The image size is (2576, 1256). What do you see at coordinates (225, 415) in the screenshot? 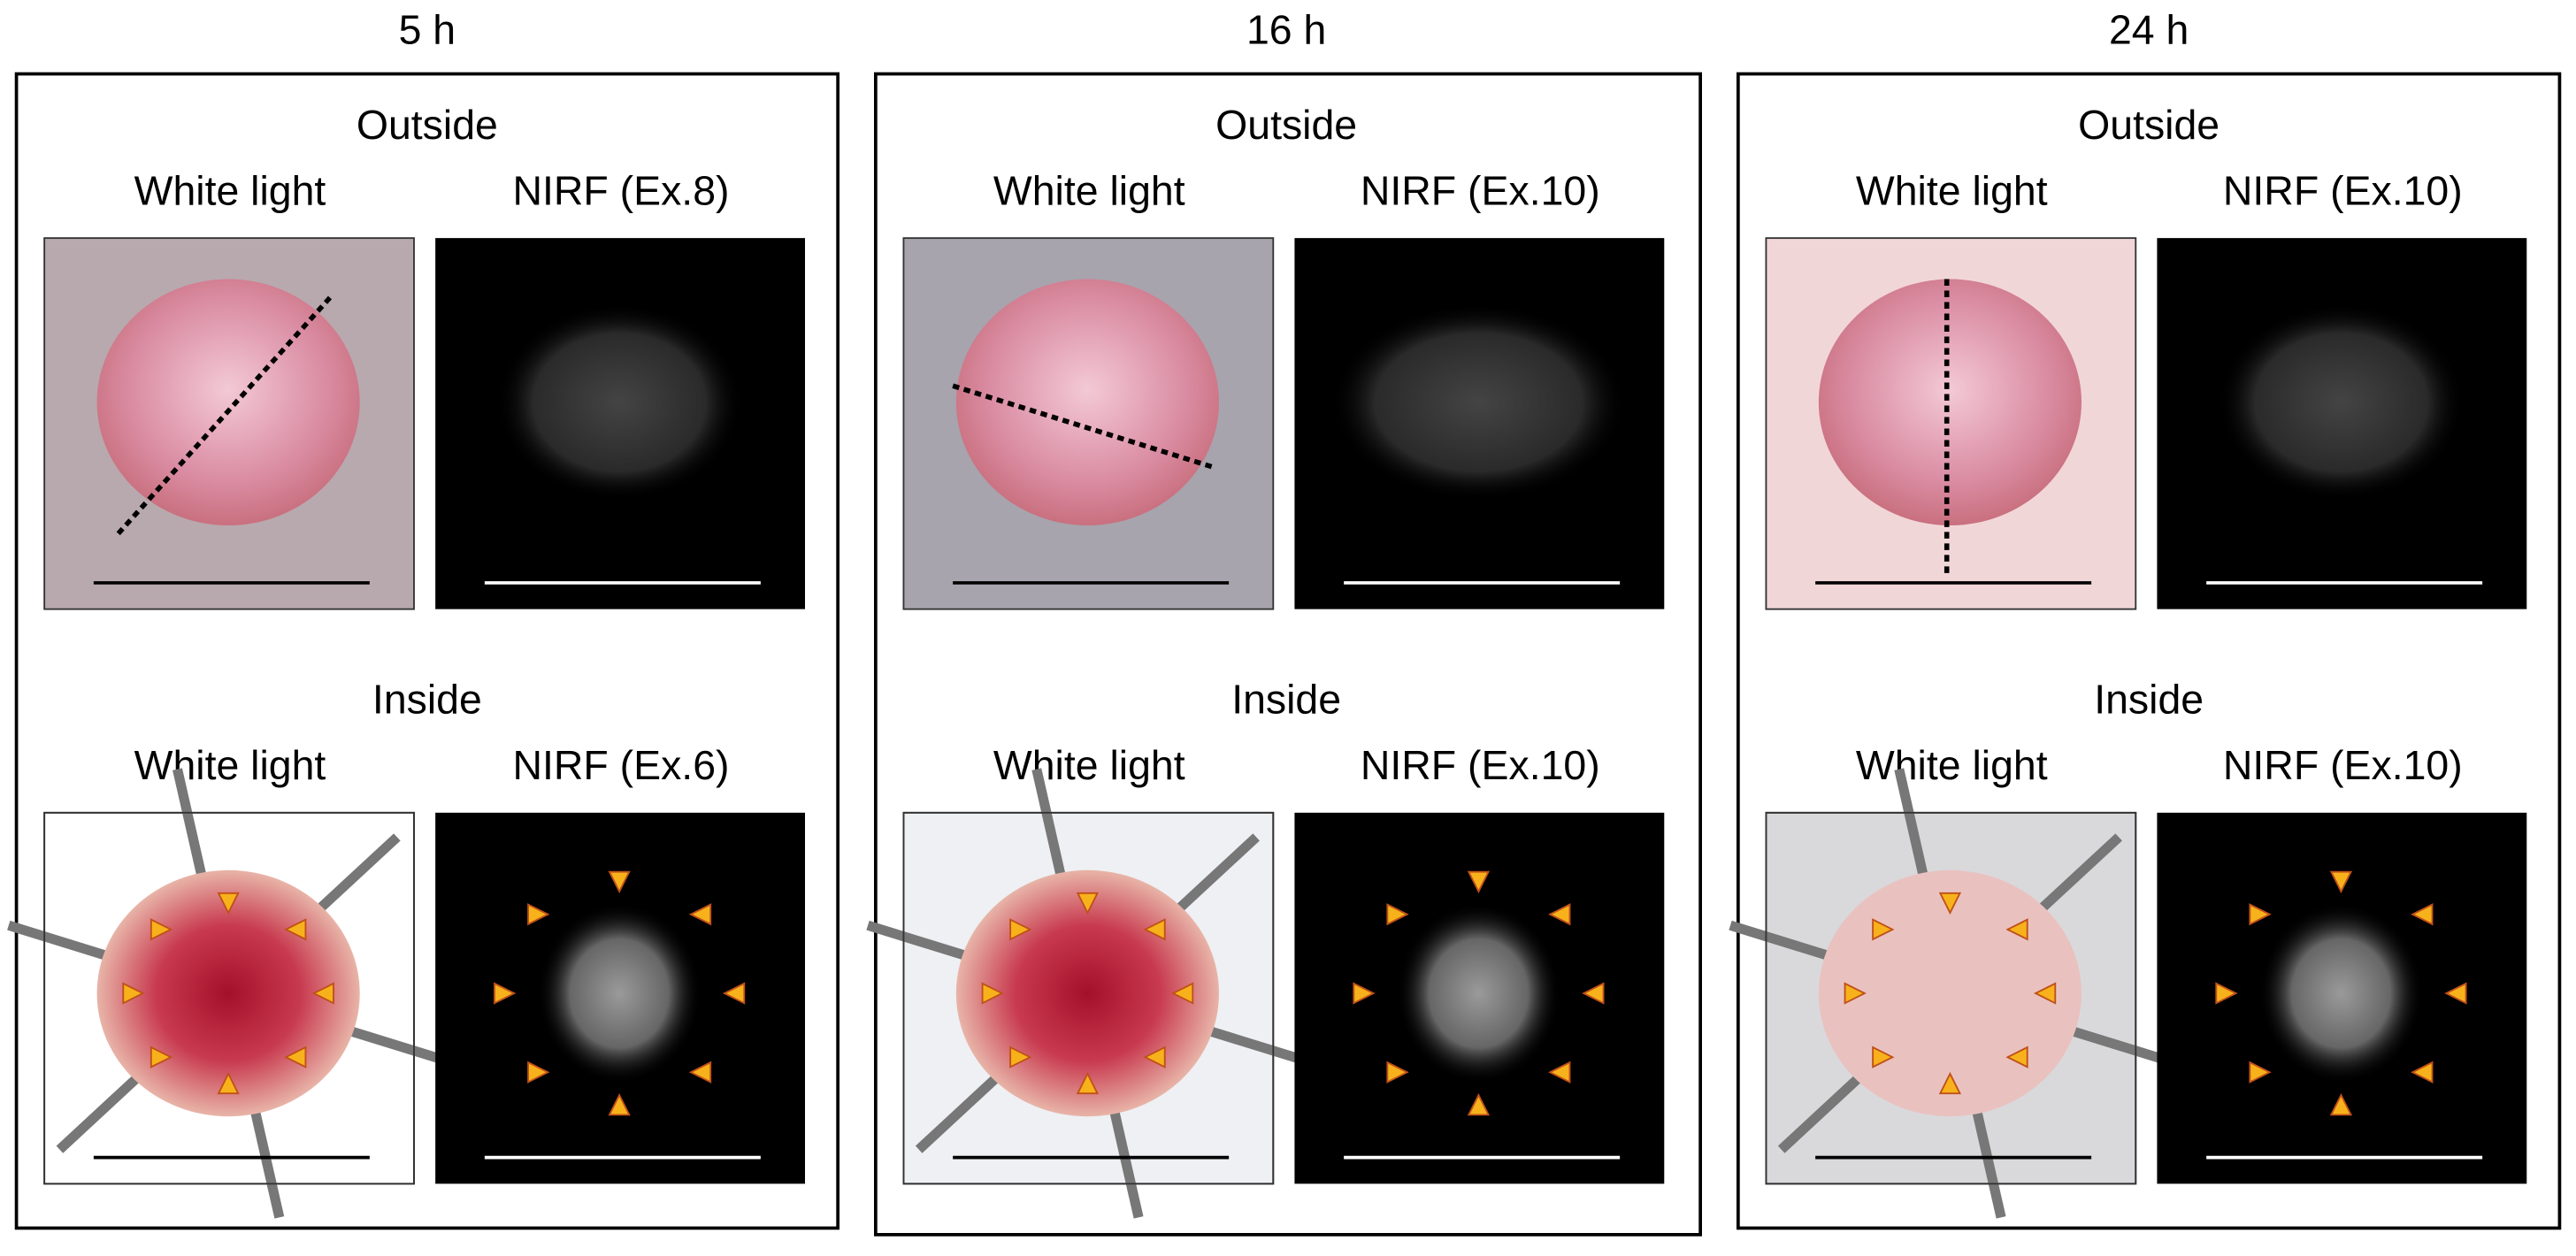
I see `dotted-line` at bounding box center [225, 415].